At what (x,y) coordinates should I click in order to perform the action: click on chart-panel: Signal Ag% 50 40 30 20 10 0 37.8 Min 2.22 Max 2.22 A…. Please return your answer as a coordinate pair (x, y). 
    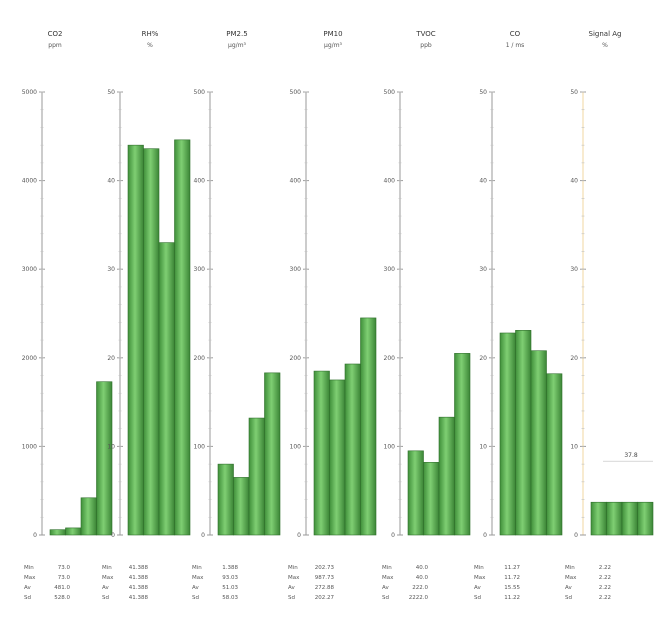
    Looking at the image, I should click on (609, 315).